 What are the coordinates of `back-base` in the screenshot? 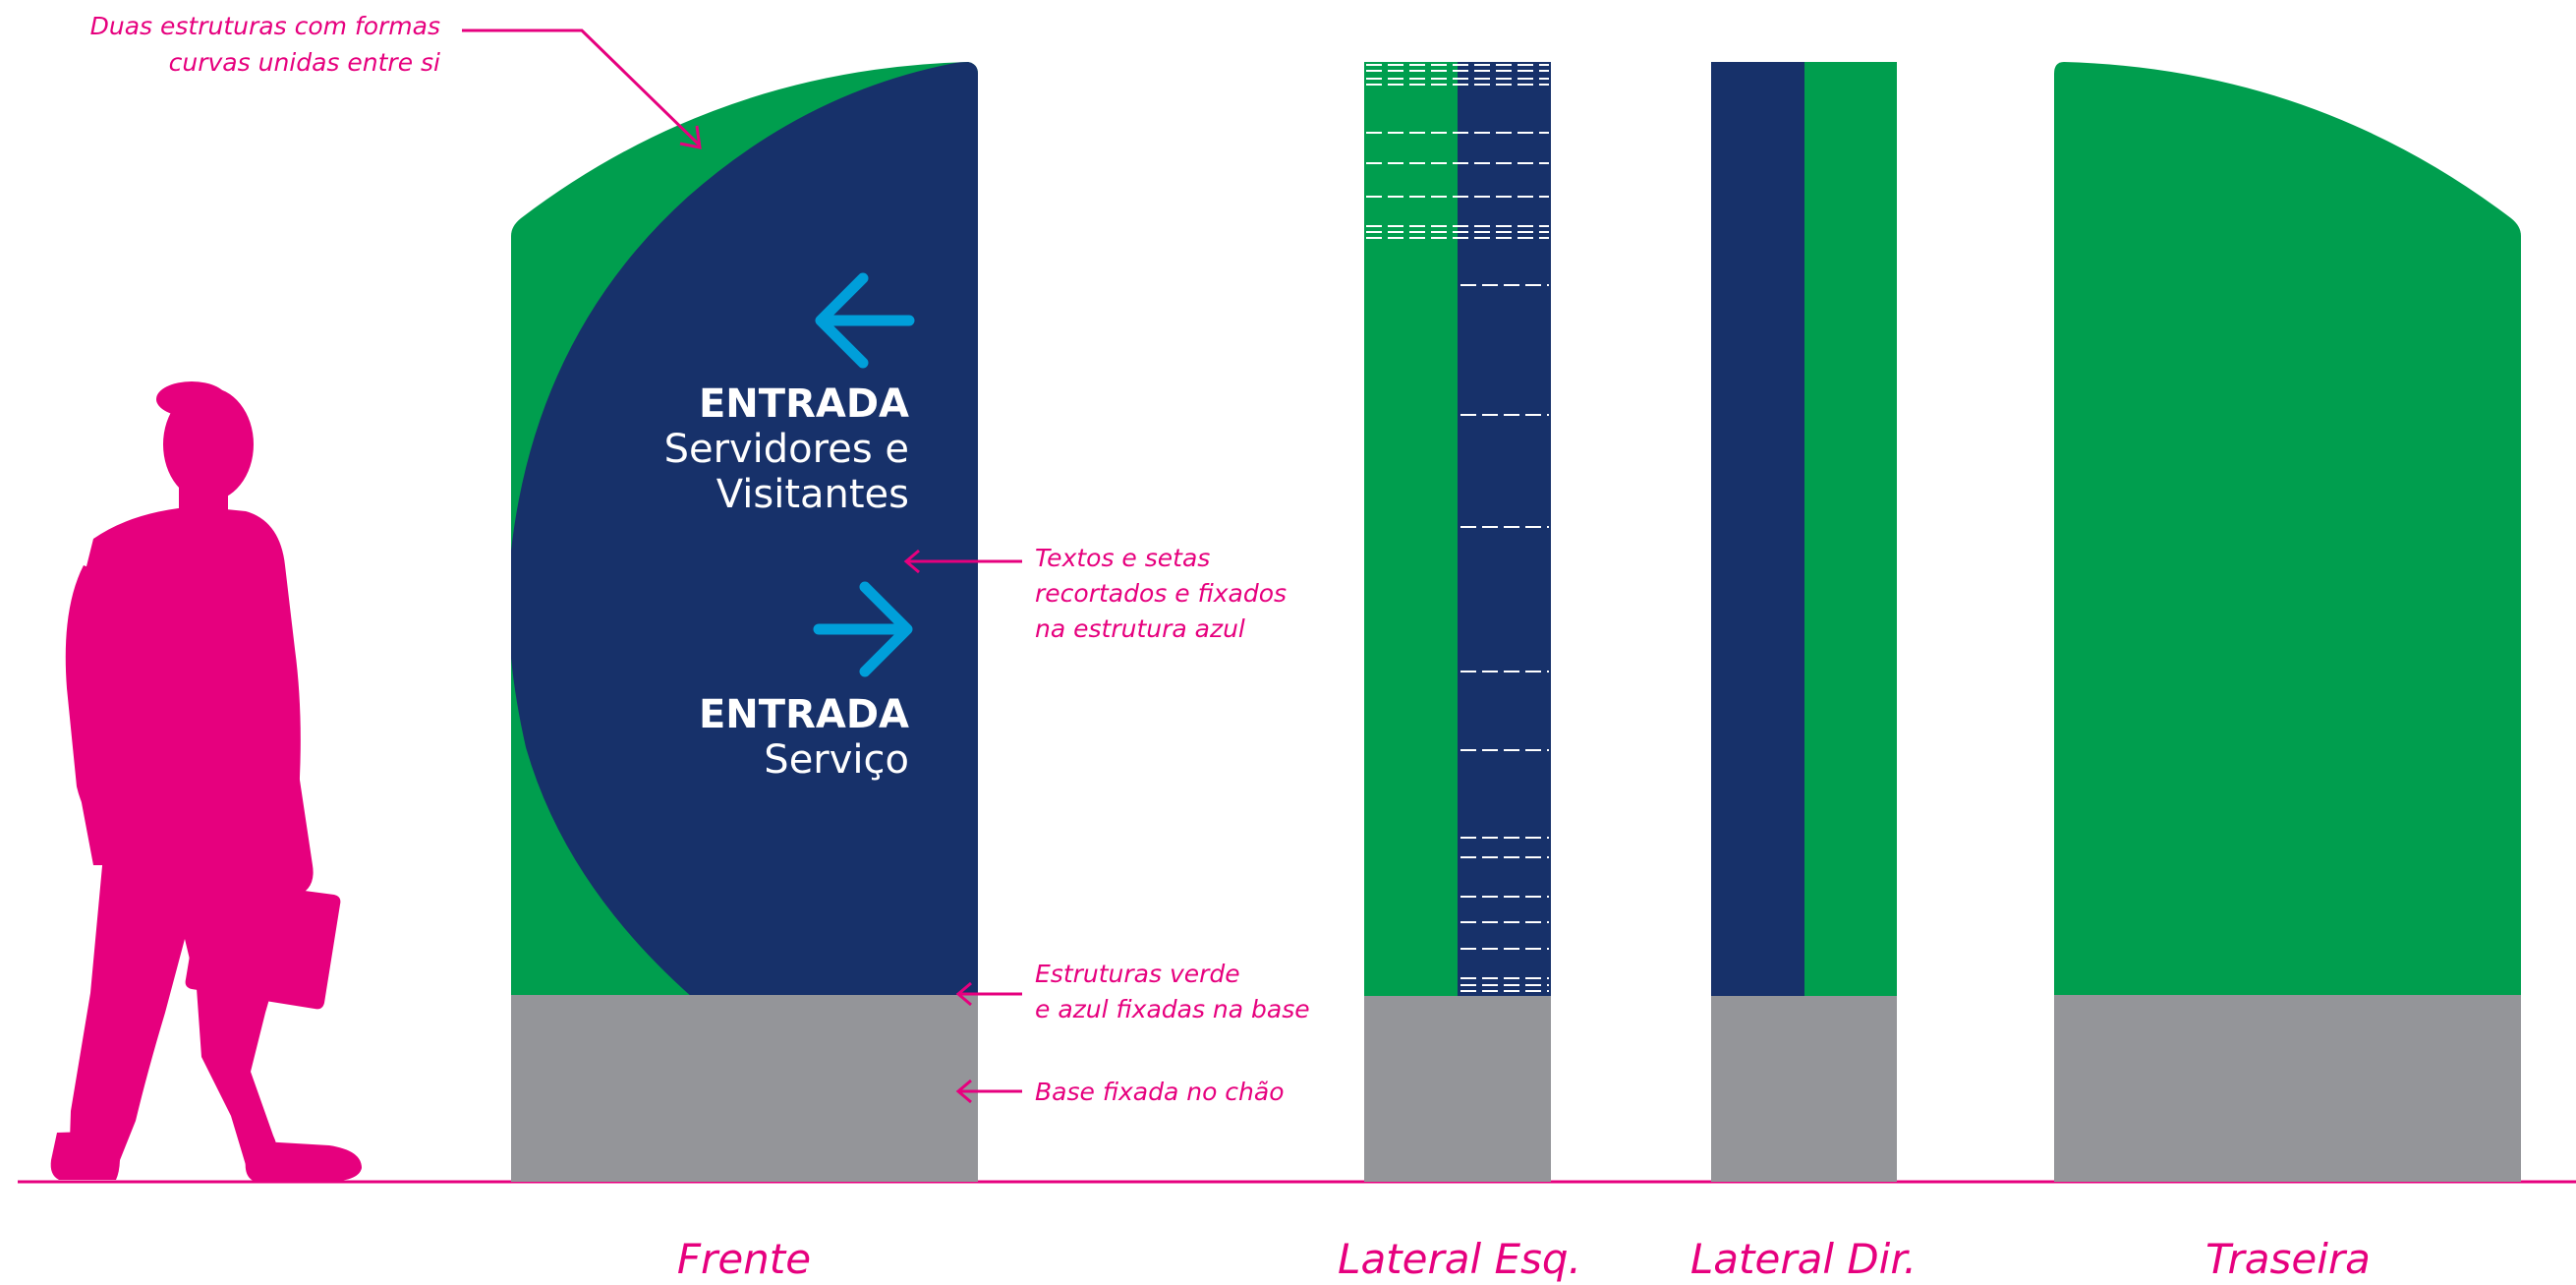 It's located at (2287, 1088).